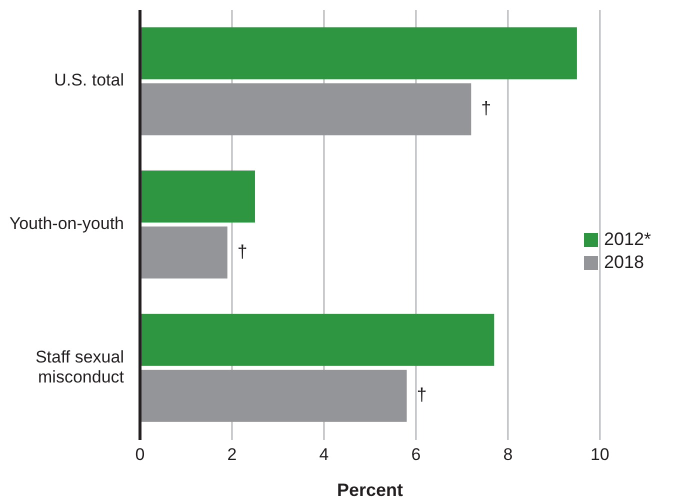 The height and width of the screenshot is (504, 691). What do you see at coordinates (600, 454) in the screenshot?
I see `x-tick-label: 10` at bounding box center [600, 454].